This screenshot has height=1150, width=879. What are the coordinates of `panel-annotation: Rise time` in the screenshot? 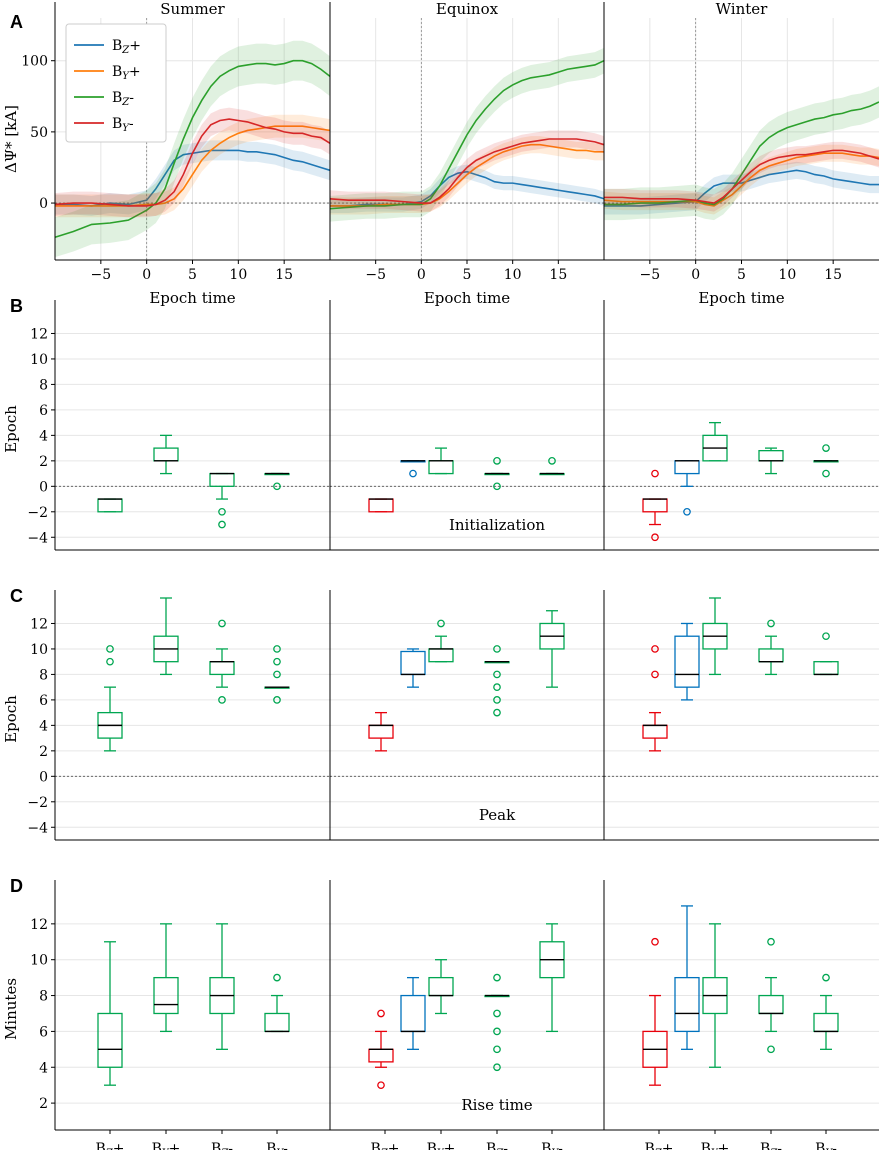 It's located at (496, 1105).